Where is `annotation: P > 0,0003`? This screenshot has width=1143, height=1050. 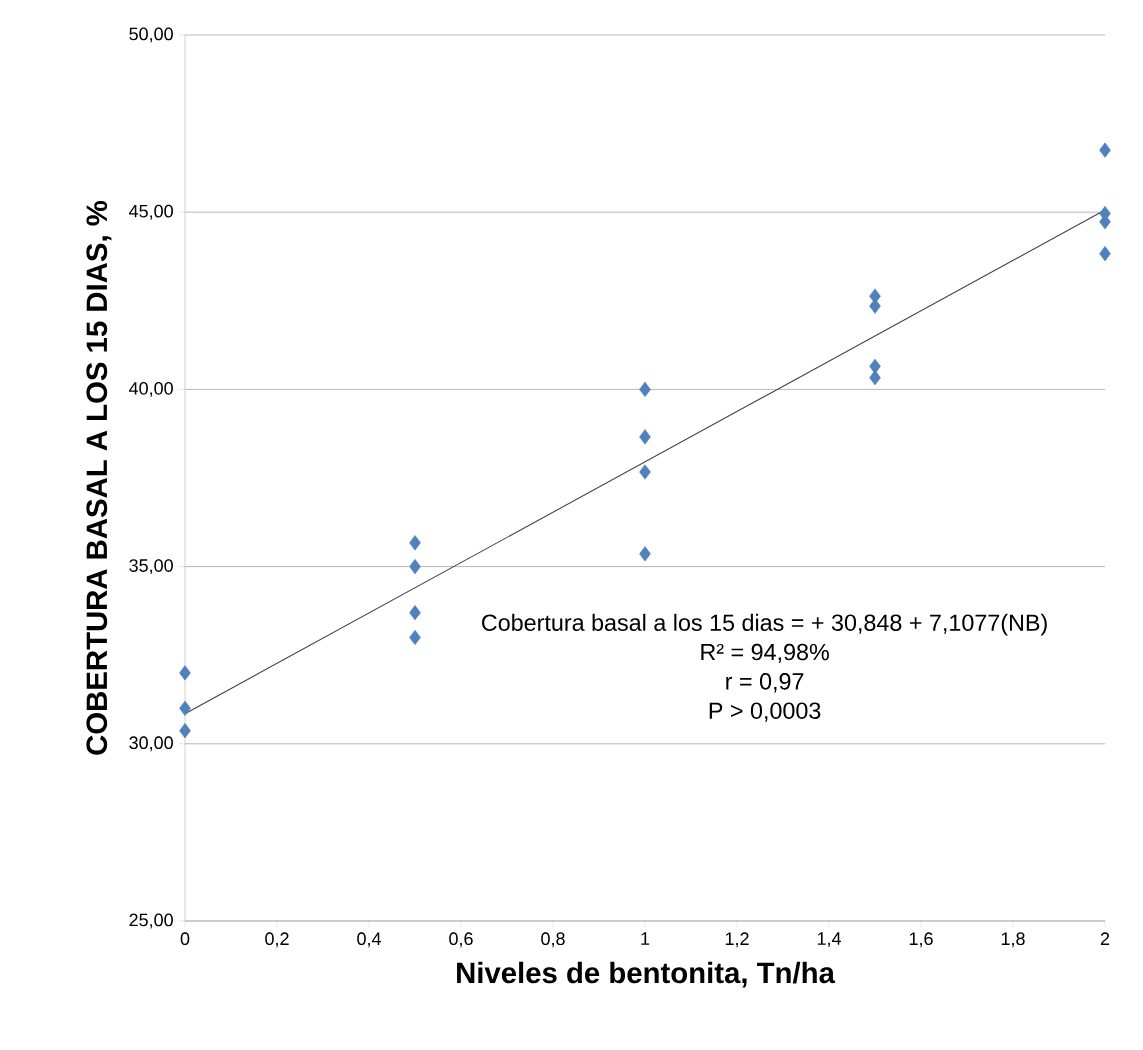
annotation: P > 0,0003 is located at coordinates (765, 712).